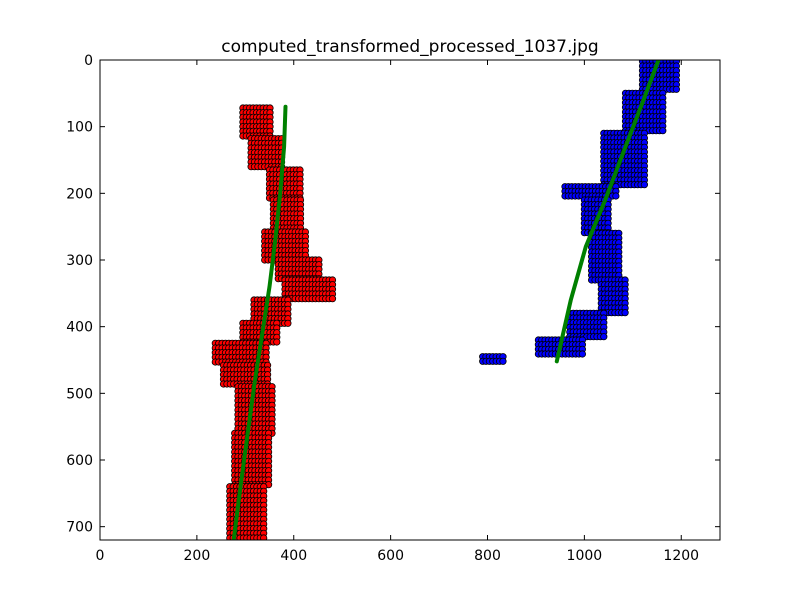  What do you see at coordinates (79, 528) in the screenshot?
I see `y-tick-label: 700` at bounding box center [79, 528].